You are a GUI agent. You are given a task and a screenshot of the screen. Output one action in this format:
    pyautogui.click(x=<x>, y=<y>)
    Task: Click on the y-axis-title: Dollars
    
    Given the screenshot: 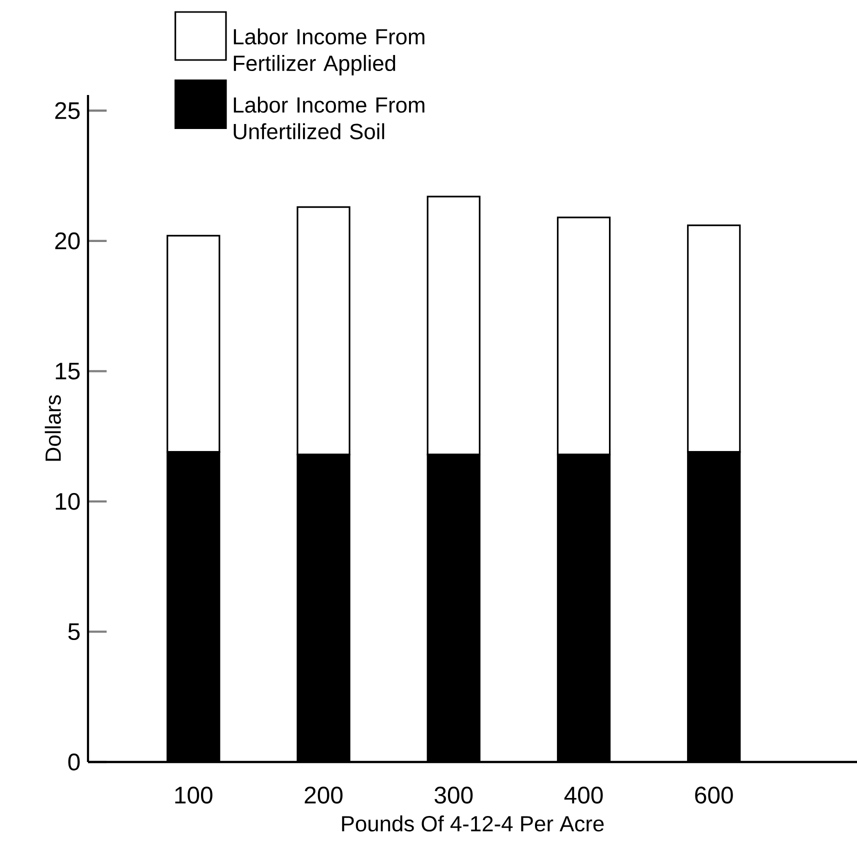 What is the action you would take?
    pyautogui.click(x=52, y=428)
    